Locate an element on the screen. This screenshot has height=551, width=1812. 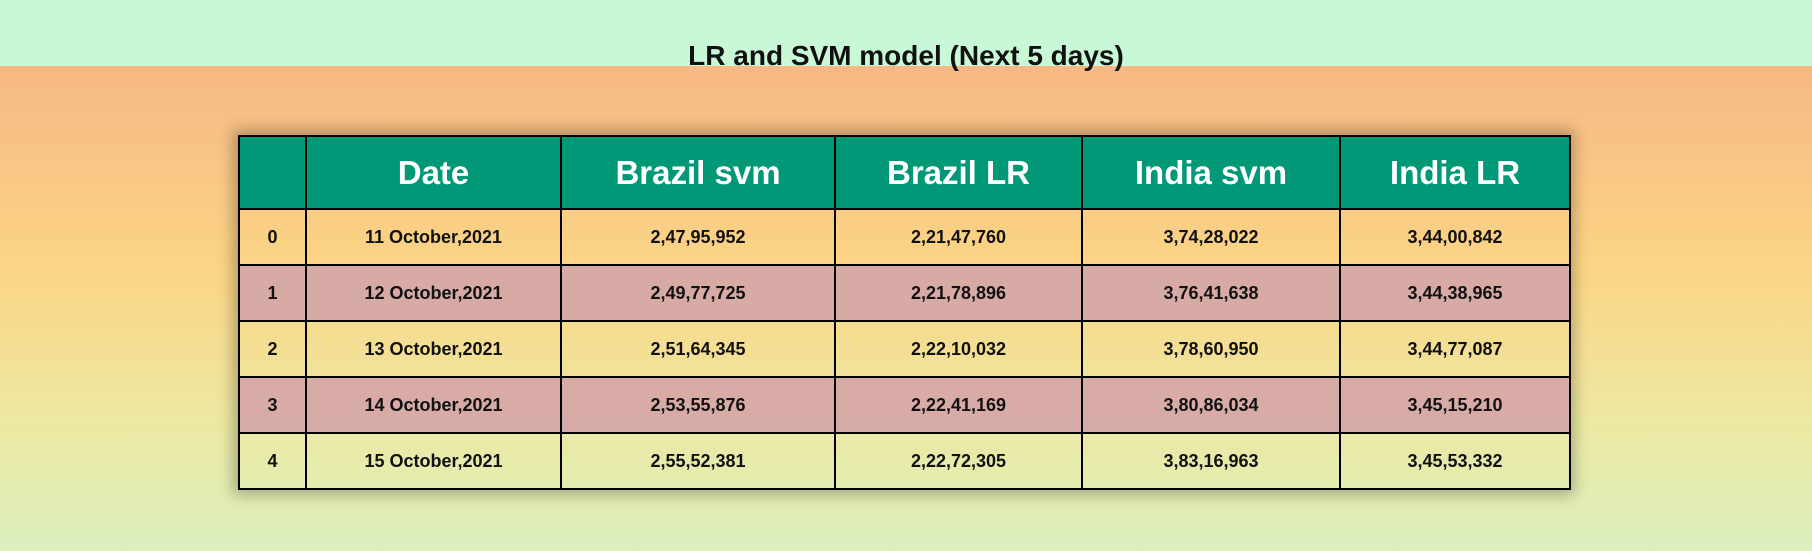
cell-brazil-svm: 2,53,55,876 is located at coordinates (698, 405).